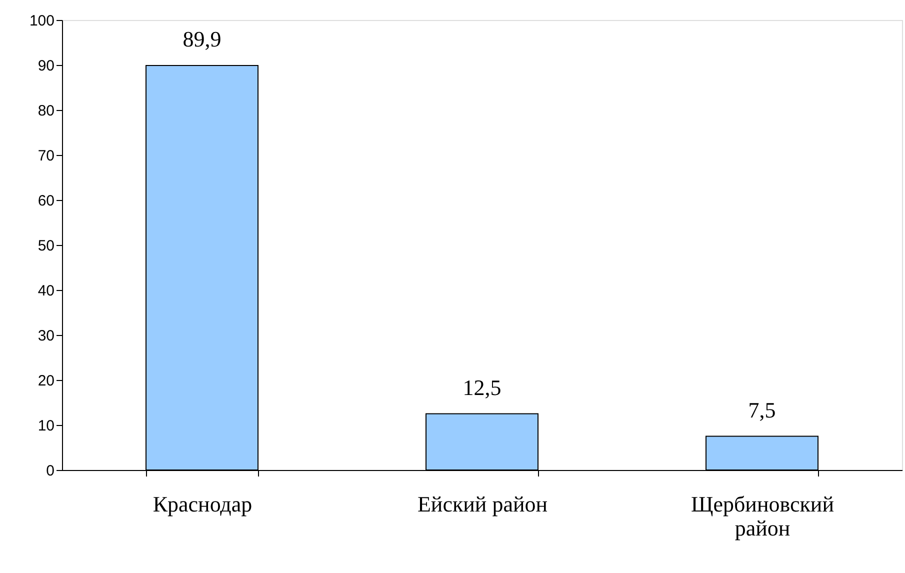 The height and width of the screenshot is (573, 905). I want to click on y-tick-label: 30, so click(46, 336).